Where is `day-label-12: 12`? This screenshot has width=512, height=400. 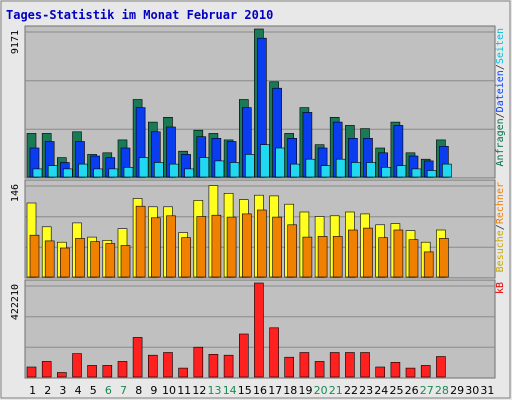
day-label-12: 12 is located at coordinates (199, 390).